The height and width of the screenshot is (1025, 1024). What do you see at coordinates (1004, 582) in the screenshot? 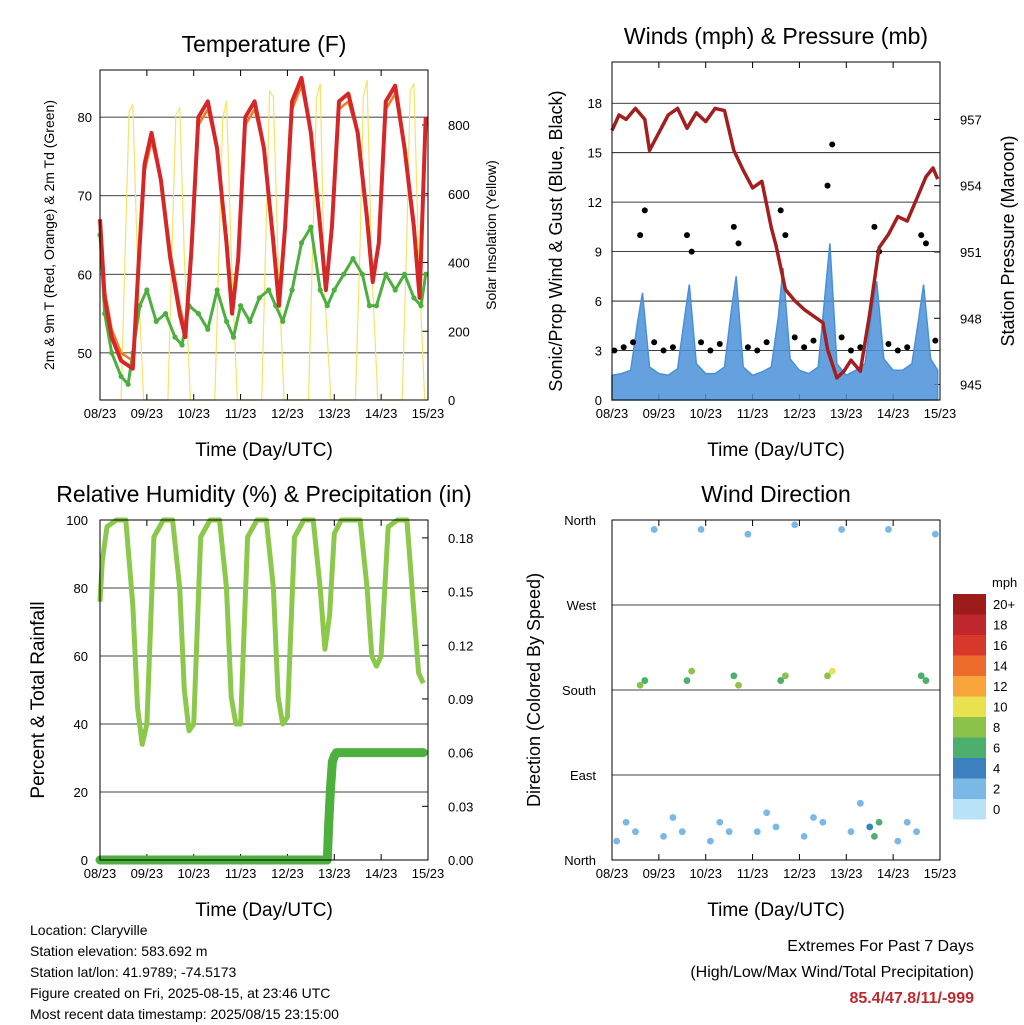
I see `legend-title: mph` at bounding box center [1004, 582].